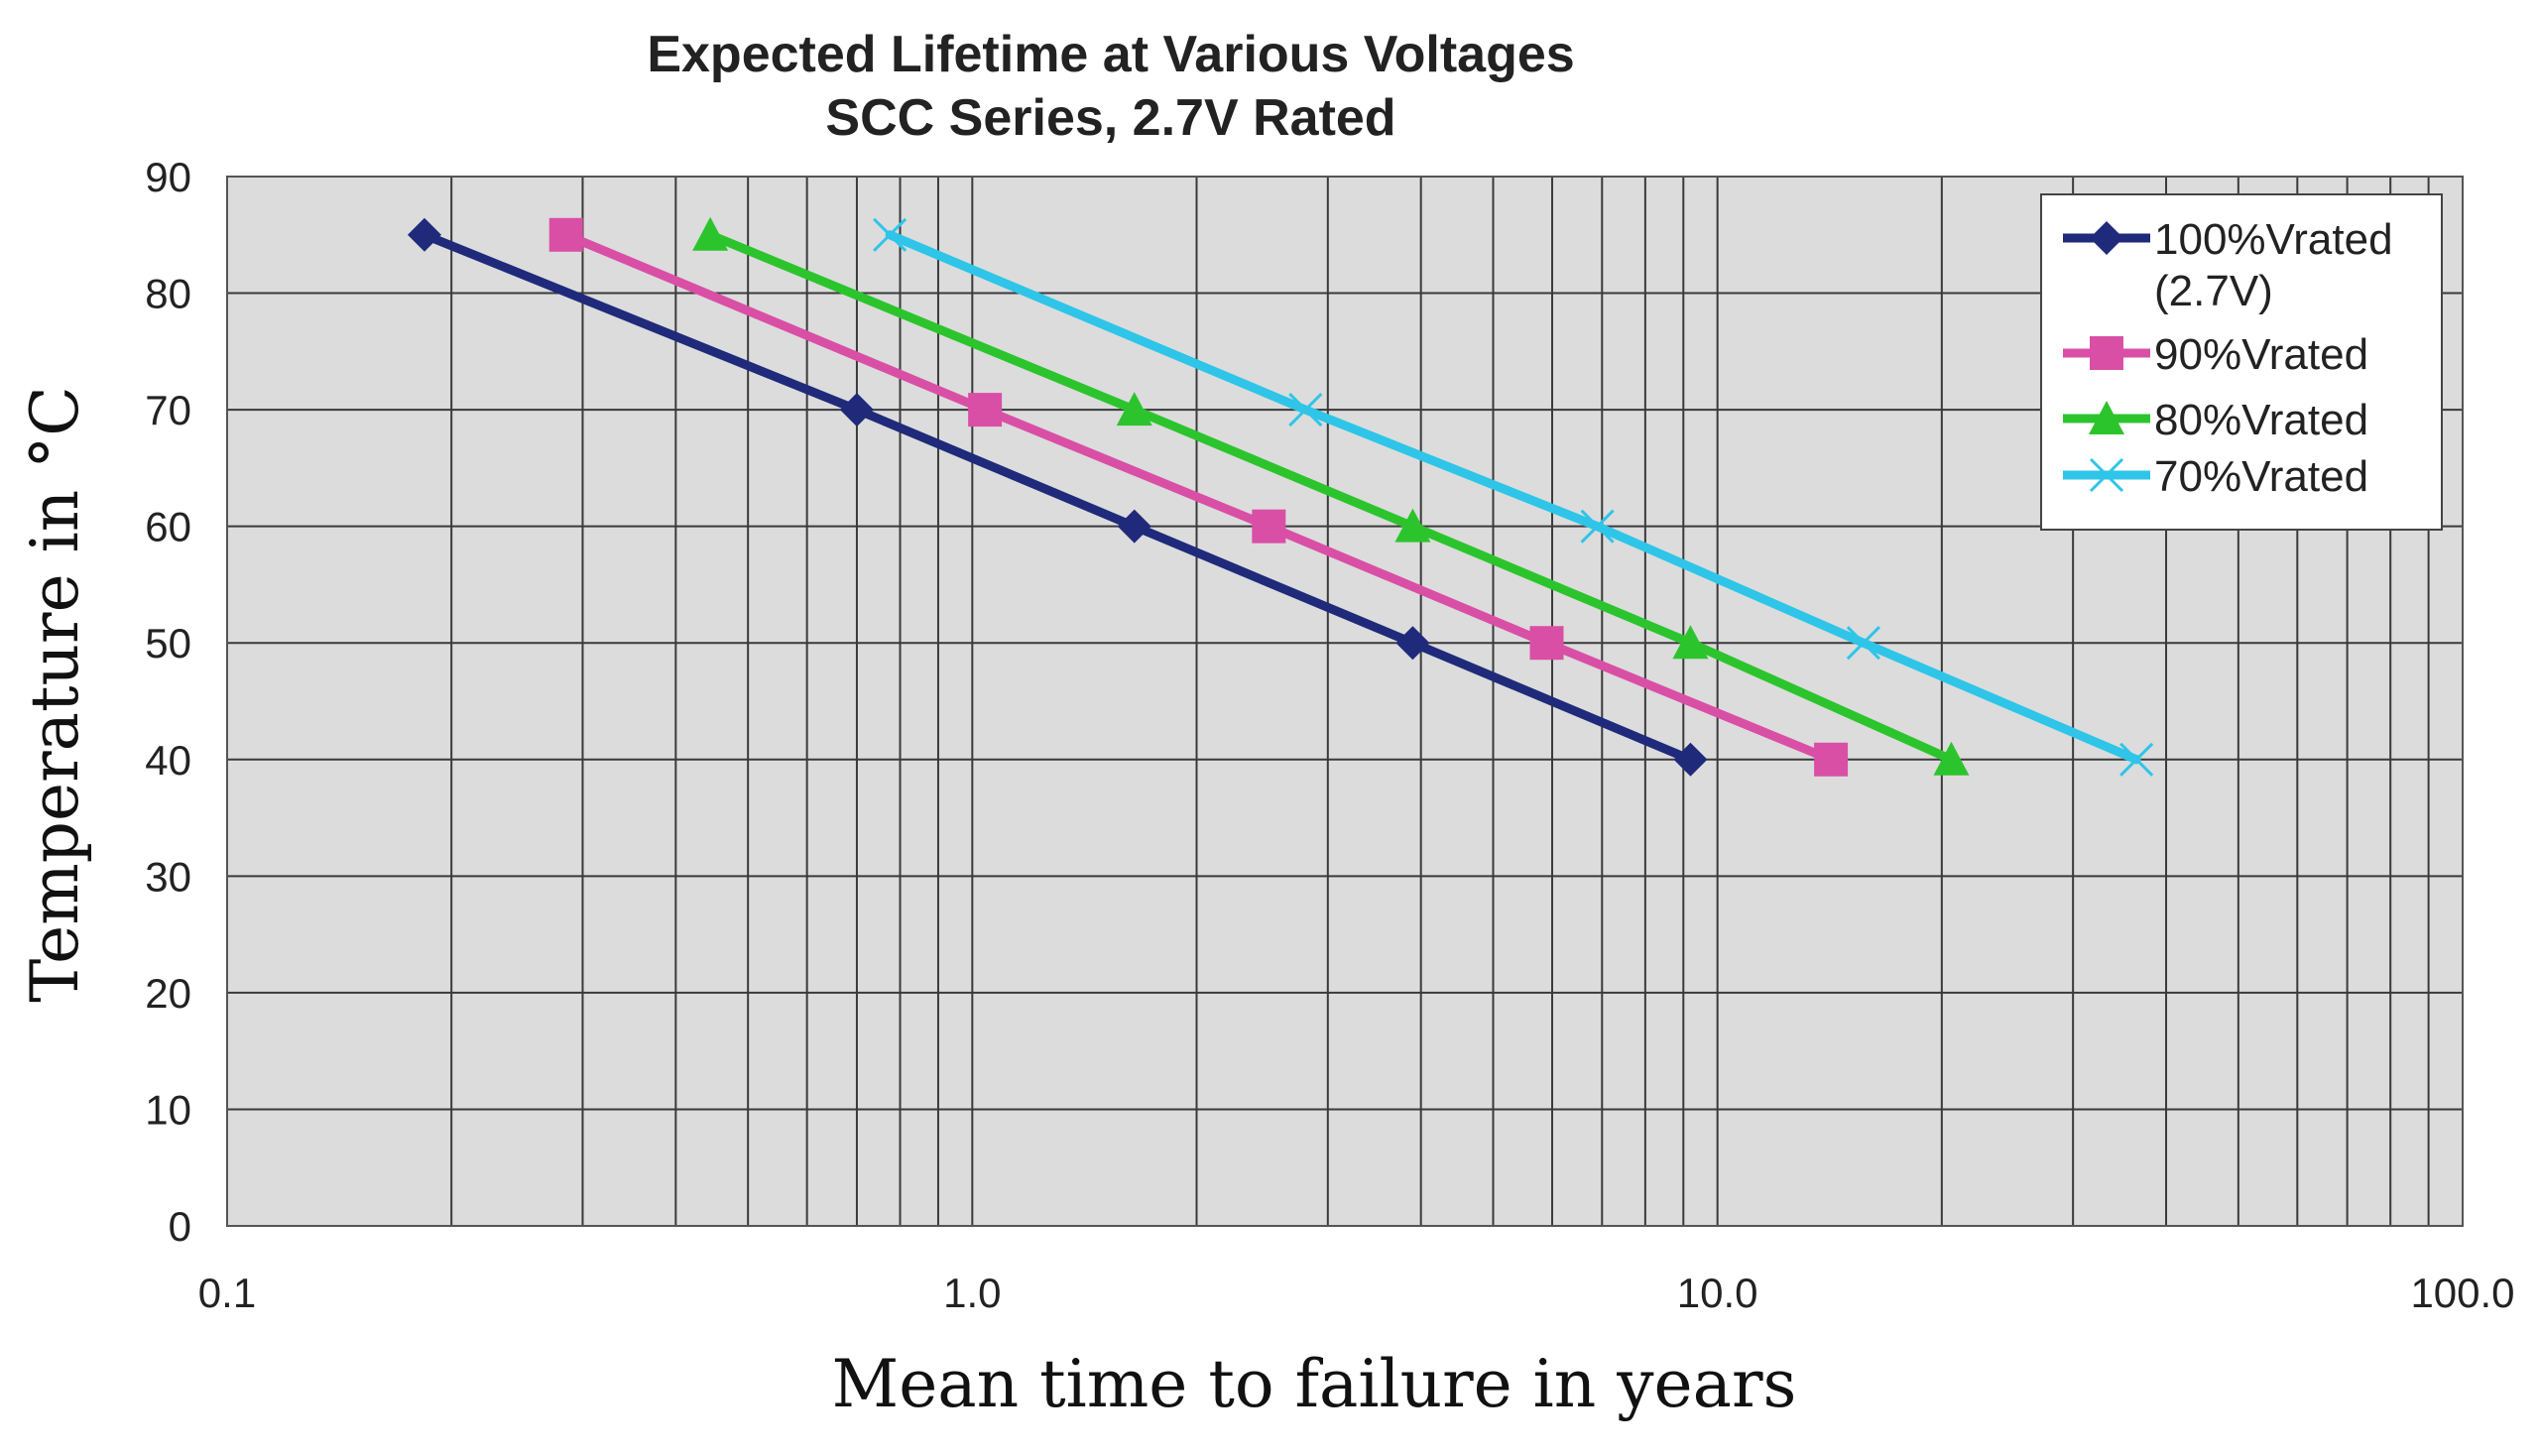  I want to click on legend-item-2: 90%Vrated, so click(2215, 354).